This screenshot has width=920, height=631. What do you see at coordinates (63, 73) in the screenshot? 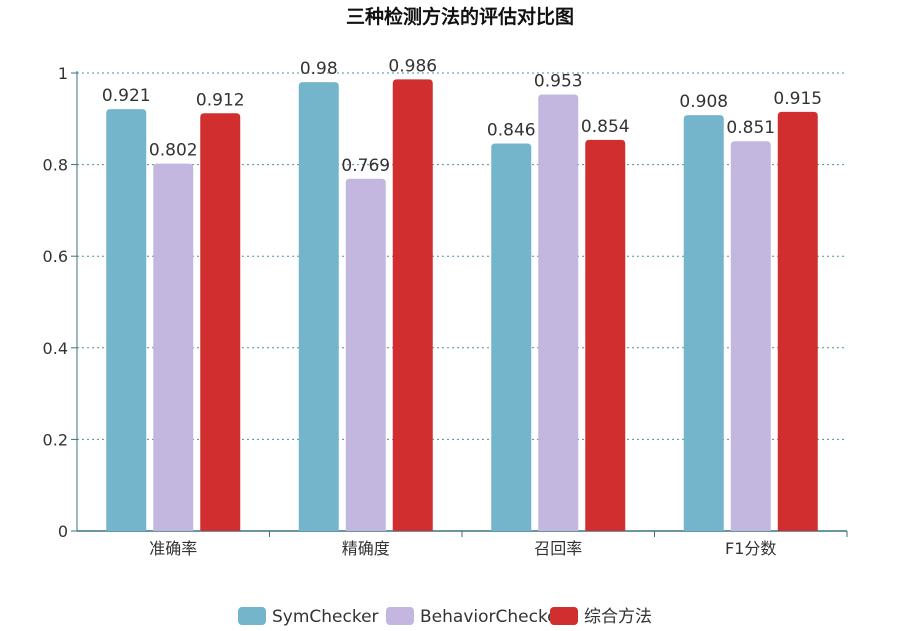
I see `y-tick-label: 1` at bounding box center [63, 73].